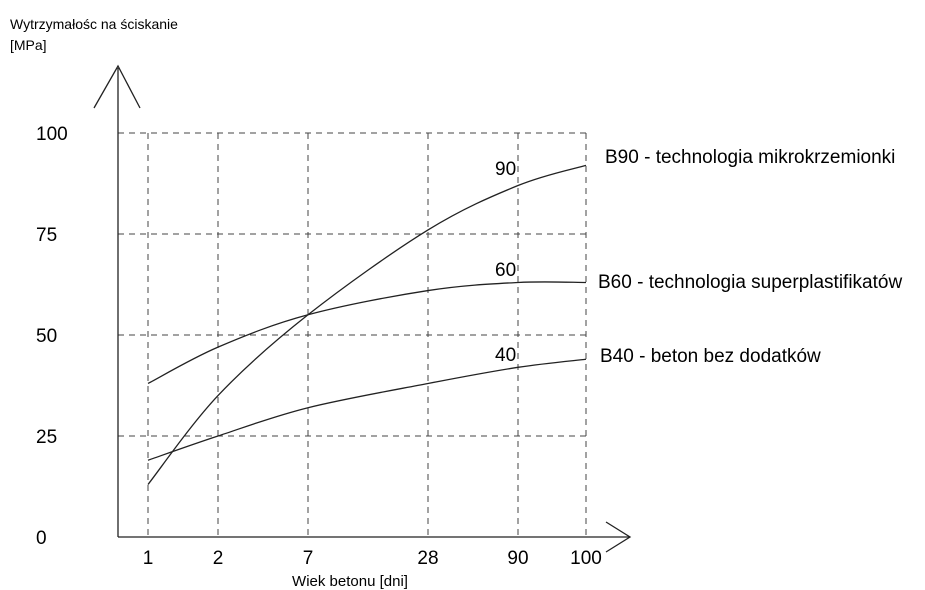 The width and height of the screenshot is (925, 590). I want to click on annotation-b40: 40, so click(505, 355).